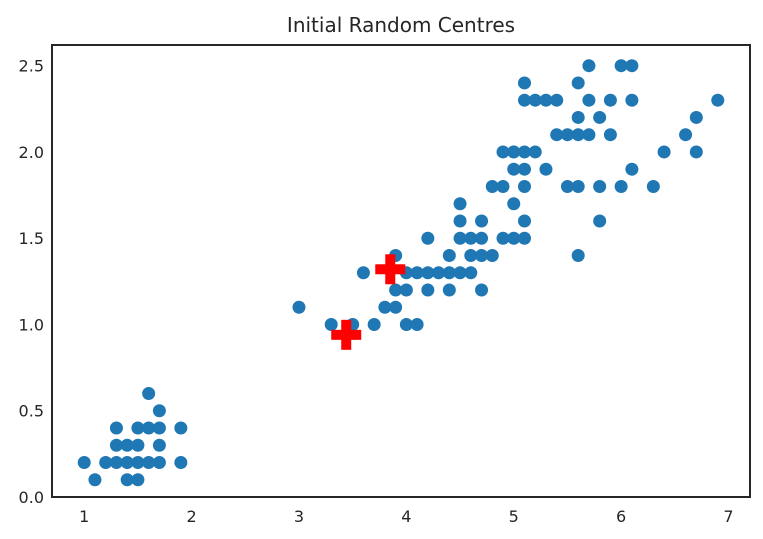 Image resolution: width=763 pixels, height=539 pixels. What do you see at coordinates (299, 516) in the screenshot?
I see `x-tick-label: 3` at bounding box center [299, 516].